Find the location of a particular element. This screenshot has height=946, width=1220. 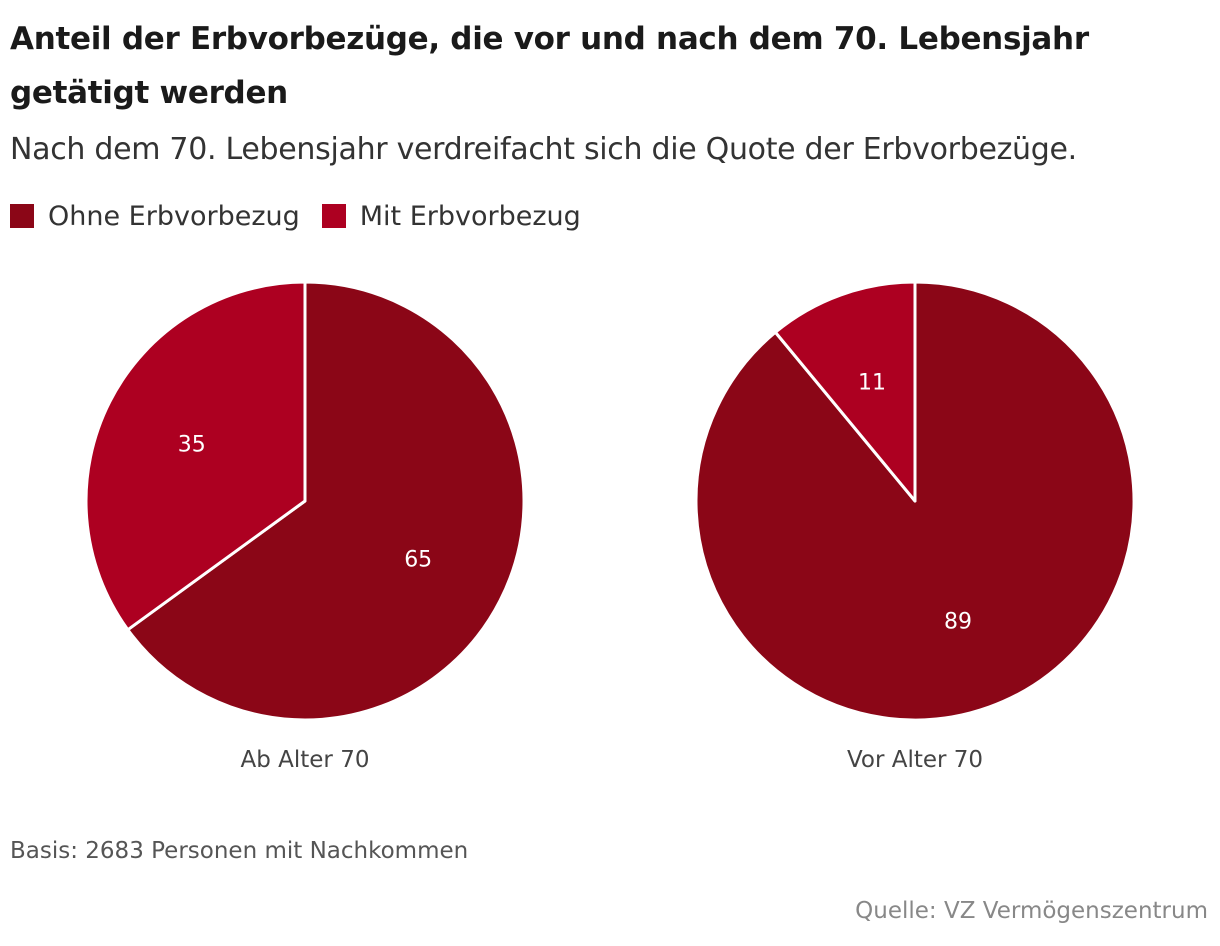

facet-label-ab-alter-70: Ab Alter 70 is located at coordinates (305, 760).